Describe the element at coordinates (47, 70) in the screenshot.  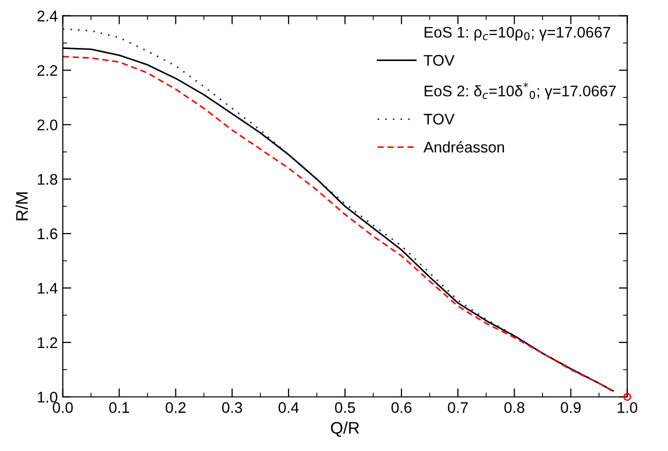
I see `y-tick-label: 2.2` at that location.